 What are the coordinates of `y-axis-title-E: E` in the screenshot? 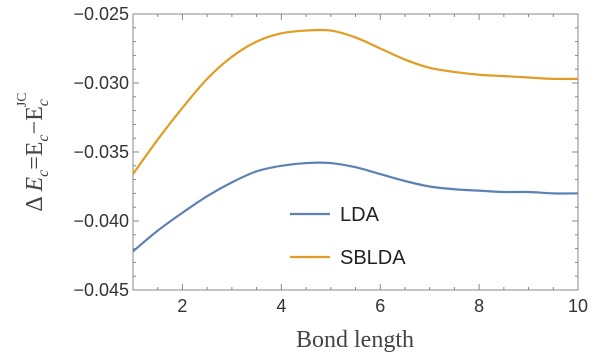 It's located at (35, 185).